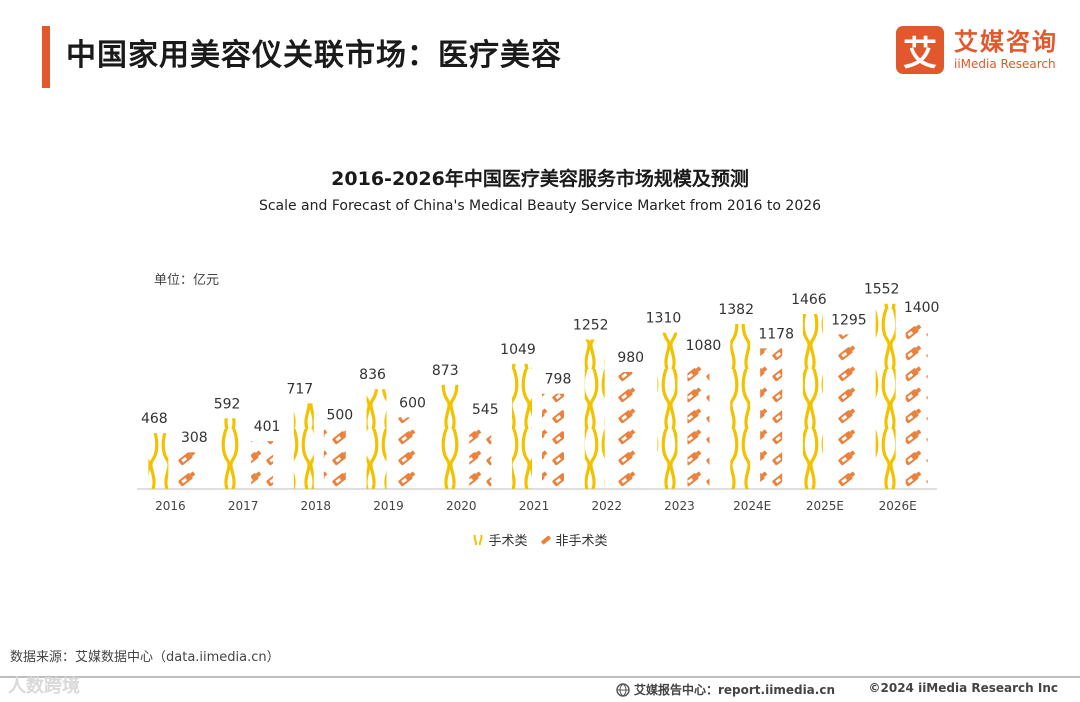  Describe the element at coordinates (194, 438) in the screenshot. I see `data-label-nonsurgical: 308` at that location.